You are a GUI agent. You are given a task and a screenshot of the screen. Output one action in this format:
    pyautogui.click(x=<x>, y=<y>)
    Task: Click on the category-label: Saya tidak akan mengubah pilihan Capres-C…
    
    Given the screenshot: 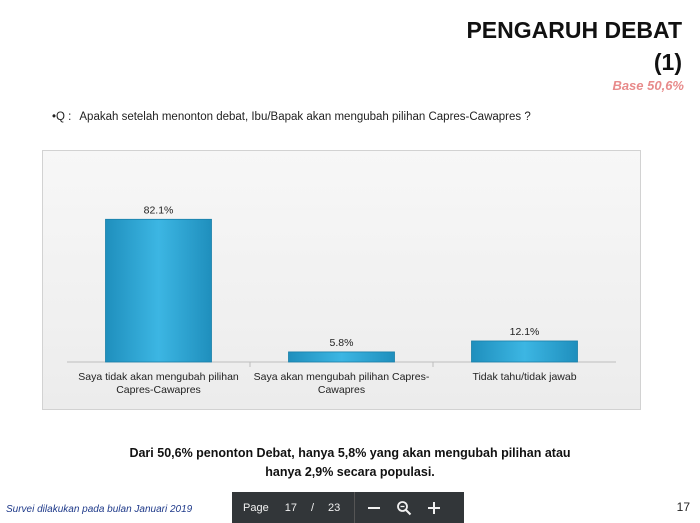 What is the action you would take?
    pyautogui.click(x=158, y=383)
    